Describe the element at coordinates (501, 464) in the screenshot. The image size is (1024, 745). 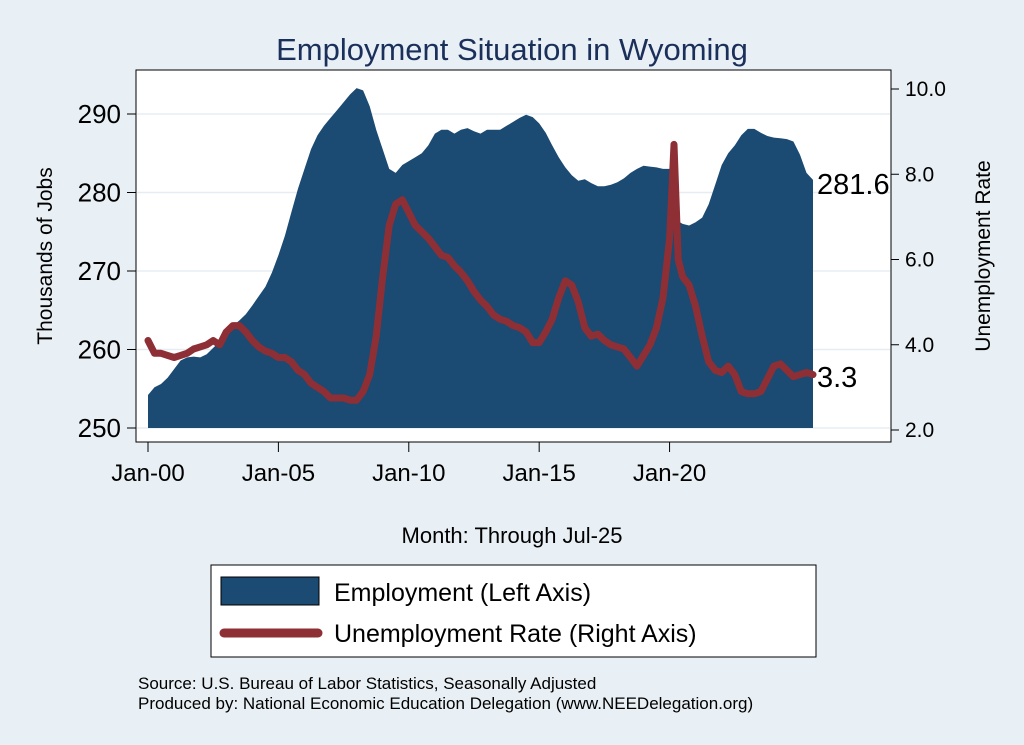
I see `x-axis: Jan-00 Jan-05 Jan-10 Jan-15 Jan-20` at that location.